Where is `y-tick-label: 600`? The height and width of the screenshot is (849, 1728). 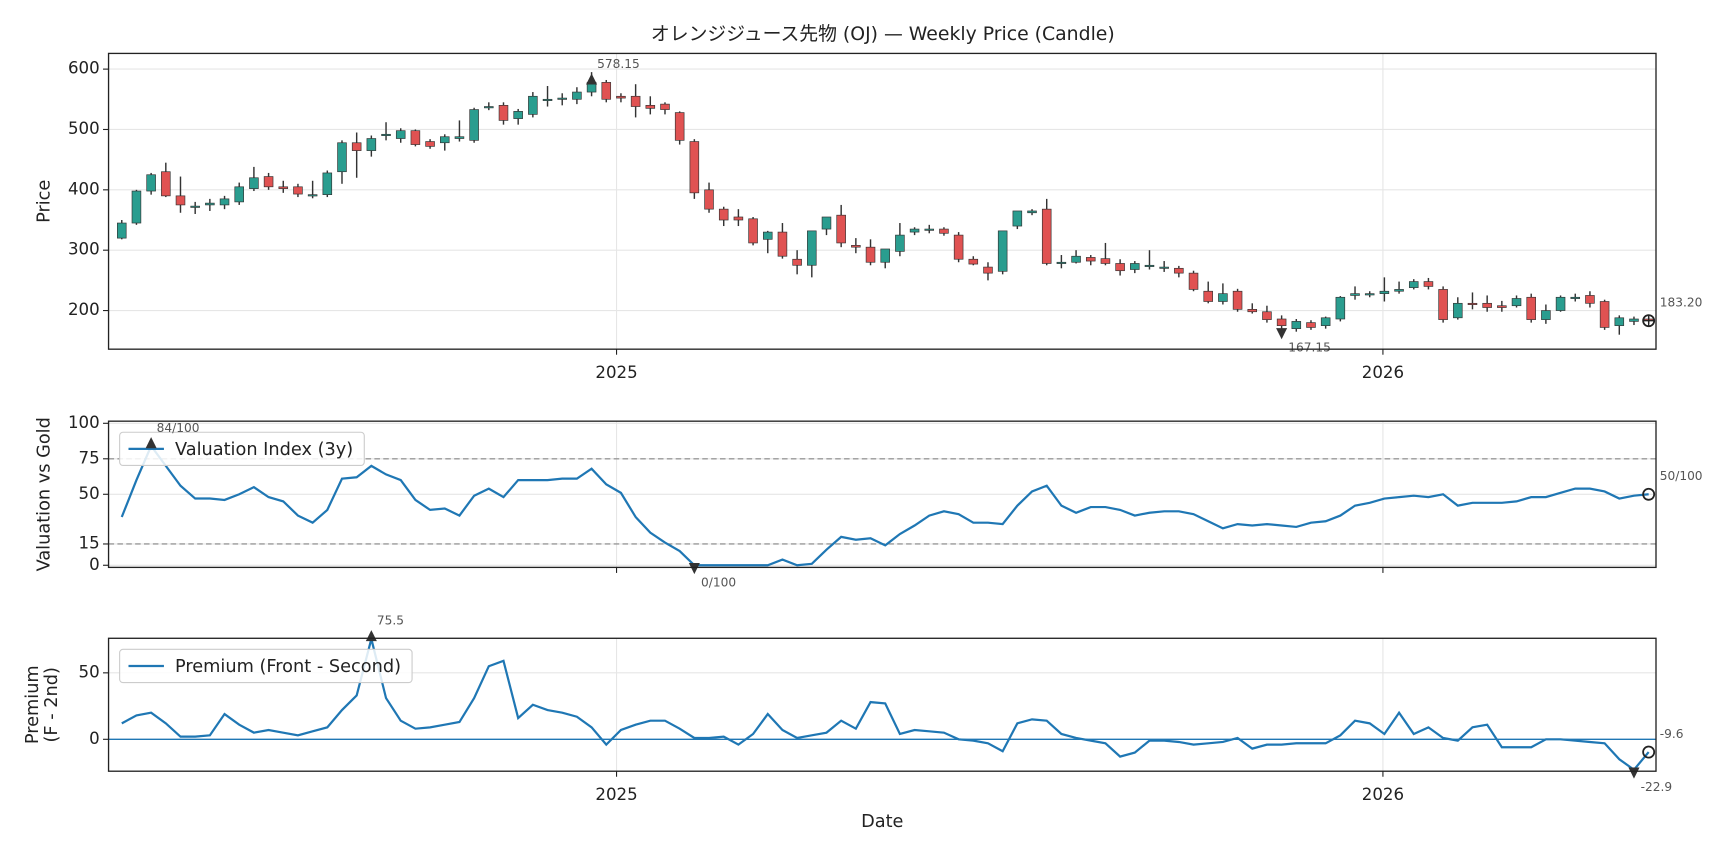
y-tick-label: 600 is located at coordinates (84, 68).